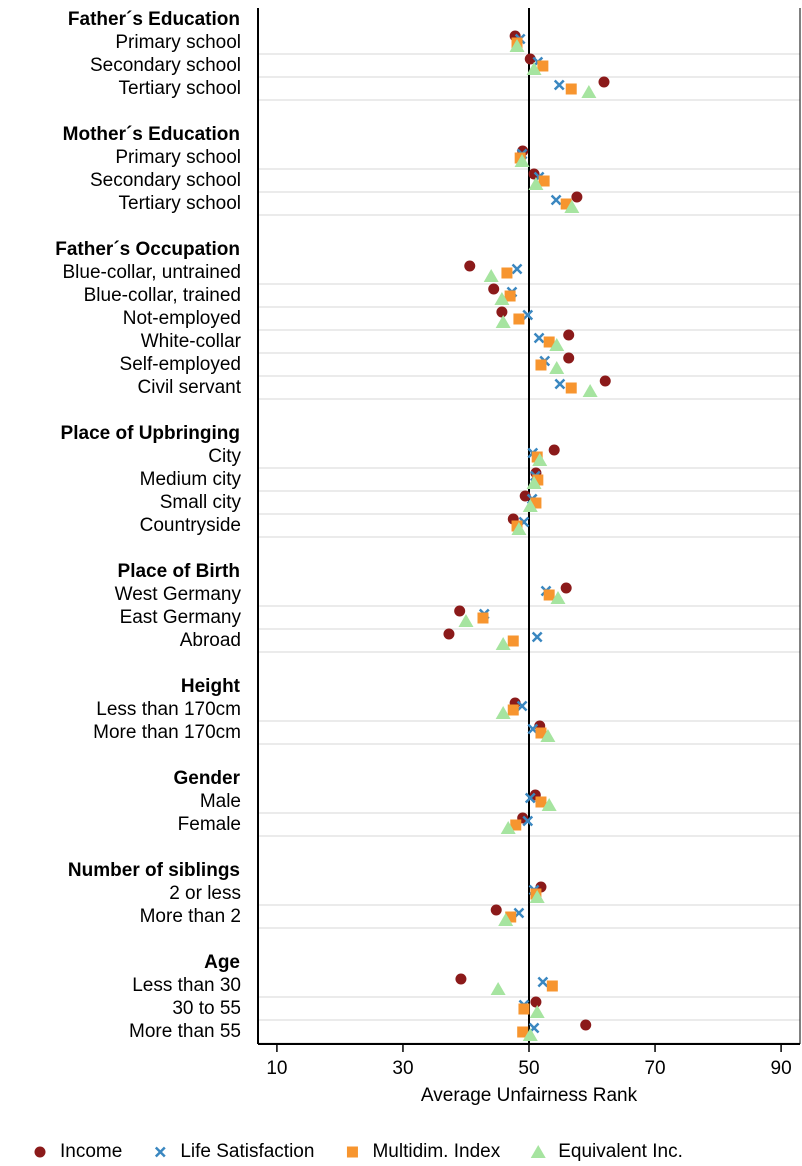  Describe the element at coordinates (191, 479) in the screenshot. I see `category-label: Medium city` at that location.